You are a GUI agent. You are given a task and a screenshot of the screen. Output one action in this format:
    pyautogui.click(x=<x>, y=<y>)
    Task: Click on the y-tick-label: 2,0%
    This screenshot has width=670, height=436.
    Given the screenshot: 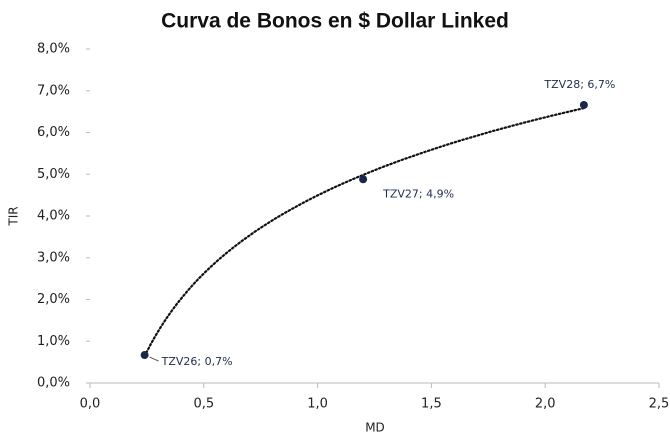 What is the action you would take?
    pyautogui.click(x=53, y=299)
    